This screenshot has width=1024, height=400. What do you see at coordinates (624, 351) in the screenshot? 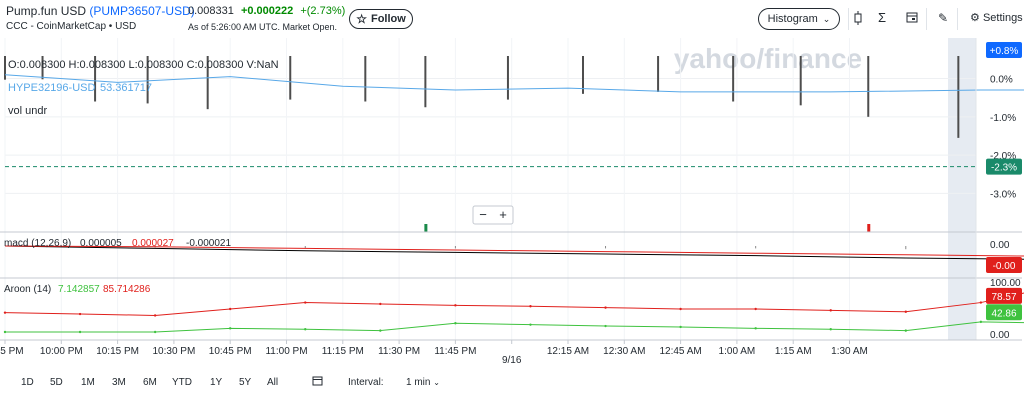
I see `x-axis-tick-label: 12:30 AM` at bounding box center [624, 351].